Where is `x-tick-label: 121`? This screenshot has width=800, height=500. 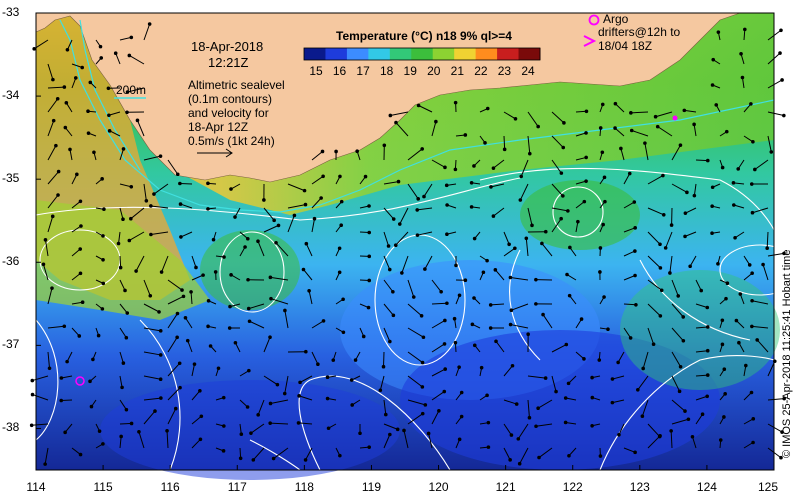 x-tick-label: 121 is located at coordinates (505, 487).